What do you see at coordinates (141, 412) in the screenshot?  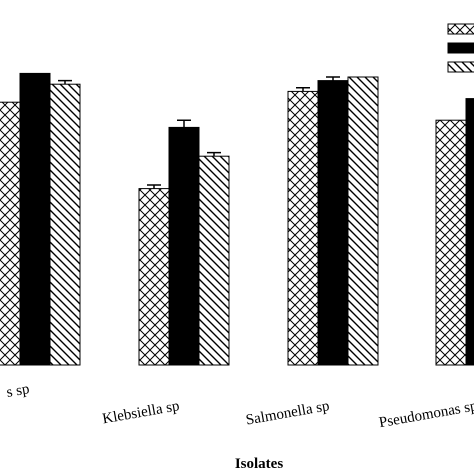 I see `x-tick-label-2: Klebsiella sp` at bounding box center [141, 412].